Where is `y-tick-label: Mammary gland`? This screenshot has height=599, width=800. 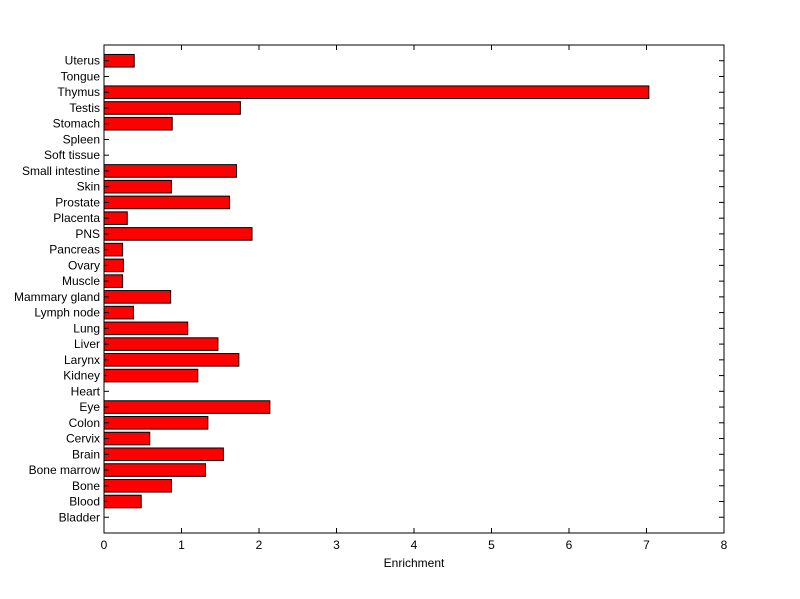
y-tick-label: Mammary gland is located at coordinates (57, 297).